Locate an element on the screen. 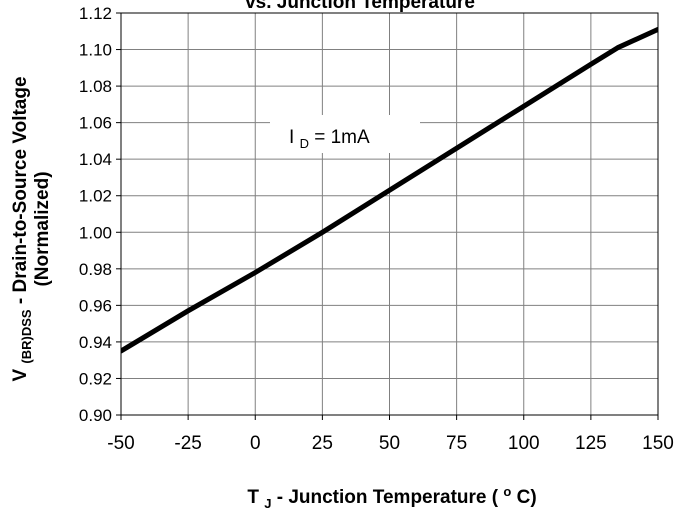  x-tick-label: 50 is located at coordinates (389, 443).